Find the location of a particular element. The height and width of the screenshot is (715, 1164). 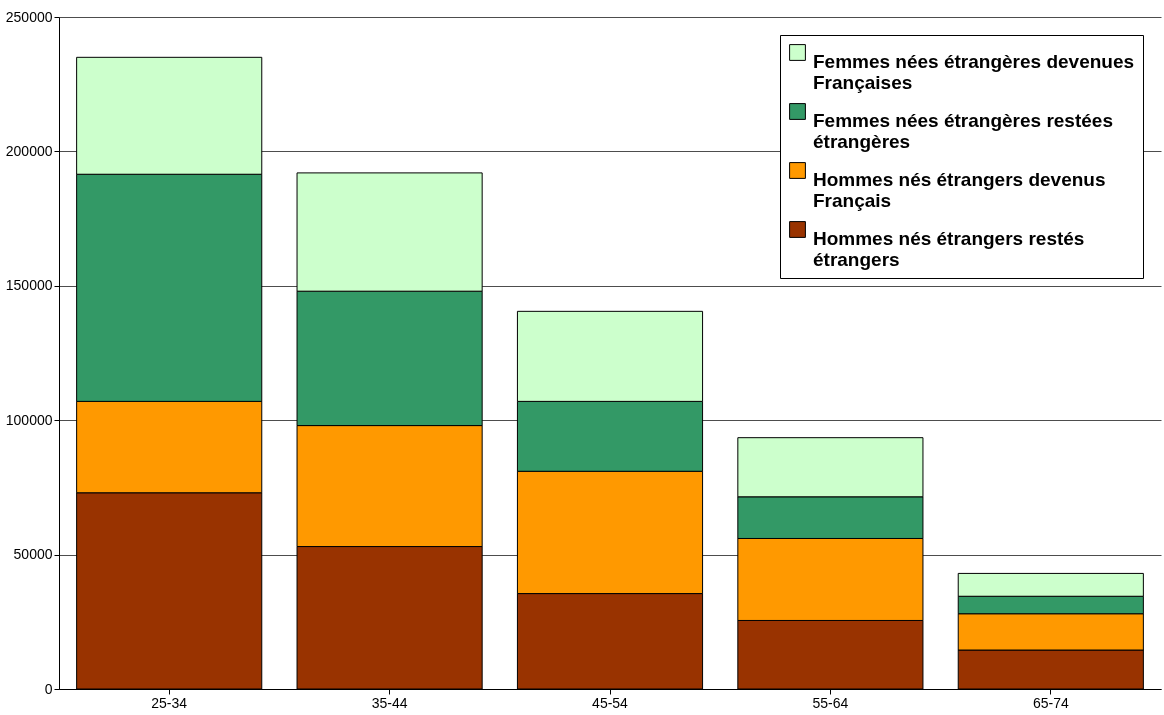

x-tick-label: 25-34 is located at coordinates (169, 702).